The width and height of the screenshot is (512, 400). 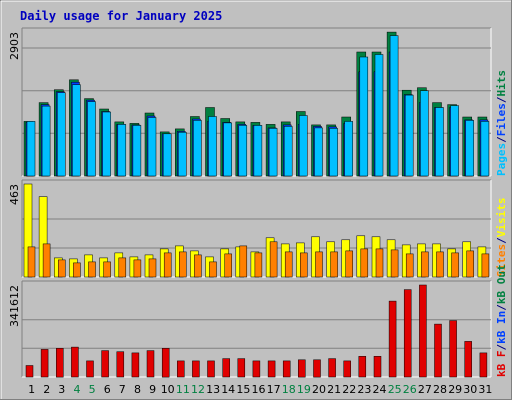 I want to click on x-tick-label-day-6: 6, so click(x=107, y=389).